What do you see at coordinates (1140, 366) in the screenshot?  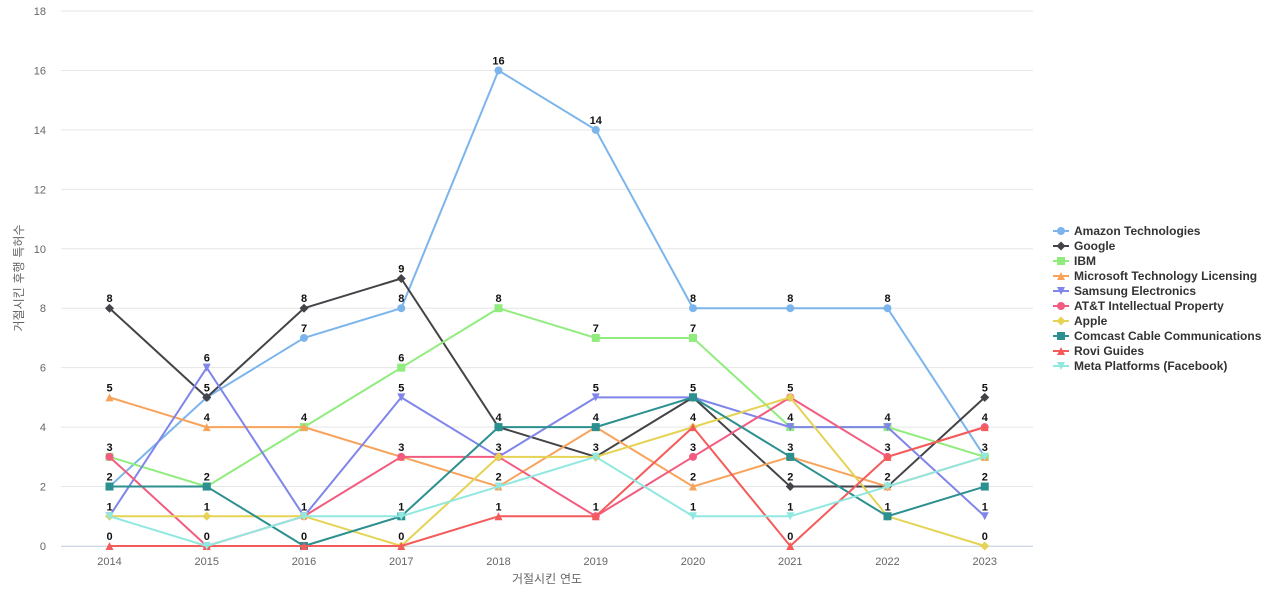 I see `legend-item: Meta Platforms (Facebook)` at bounding box center [1140, 366].